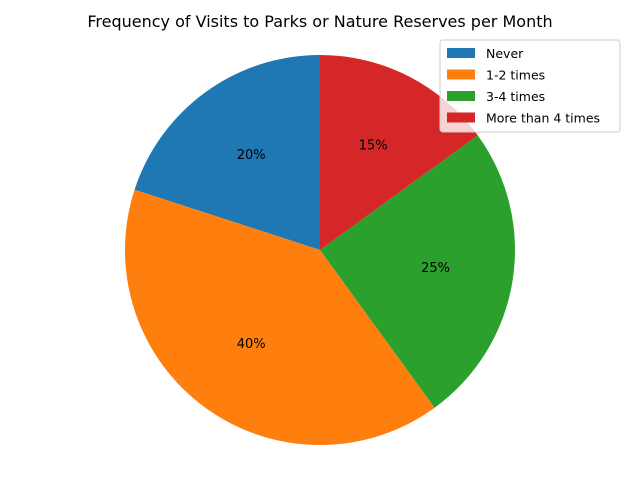  Describe the element at coordinates (373, 145) in the screenshot. I see `percent-label-4: 15%` at that location.